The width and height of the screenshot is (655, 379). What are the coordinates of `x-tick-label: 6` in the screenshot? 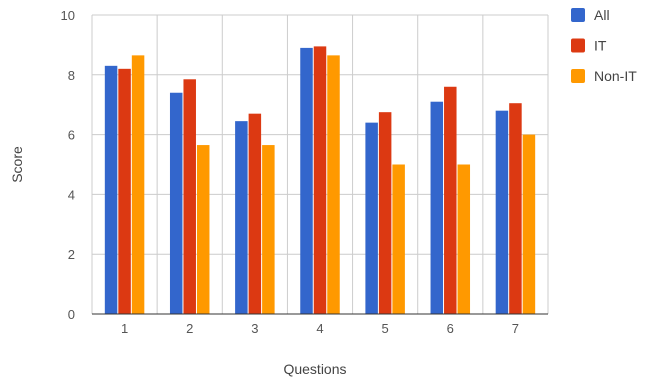 It's located at (450, 328).